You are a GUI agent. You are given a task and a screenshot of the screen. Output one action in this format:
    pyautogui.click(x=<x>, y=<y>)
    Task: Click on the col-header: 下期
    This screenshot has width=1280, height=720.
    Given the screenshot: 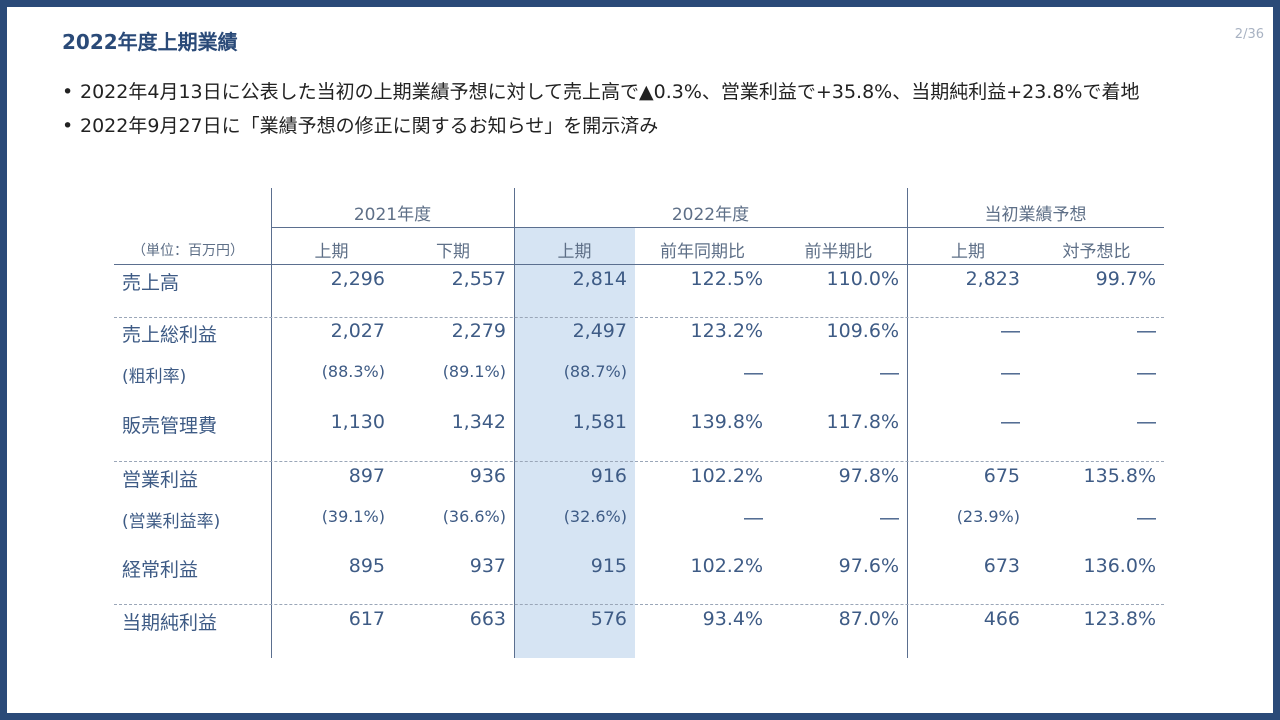 What is the action you would take?
    pyautogui.click(x=453, y=252)
    